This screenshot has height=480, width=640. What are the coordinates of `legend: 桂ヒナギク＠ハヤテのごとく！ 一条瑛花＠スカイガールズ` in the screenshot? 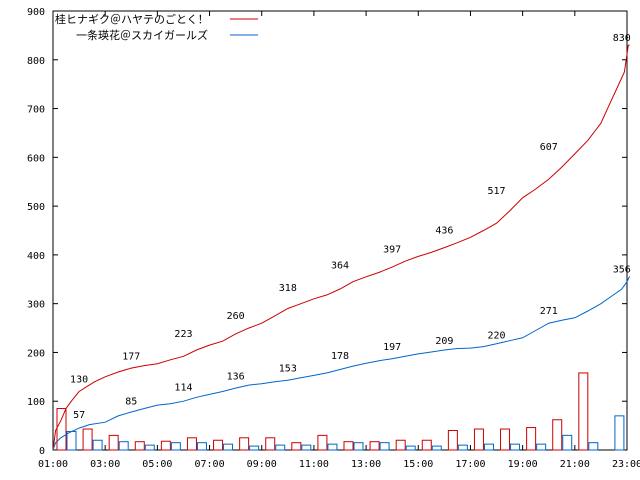 It's located at (156, 27).